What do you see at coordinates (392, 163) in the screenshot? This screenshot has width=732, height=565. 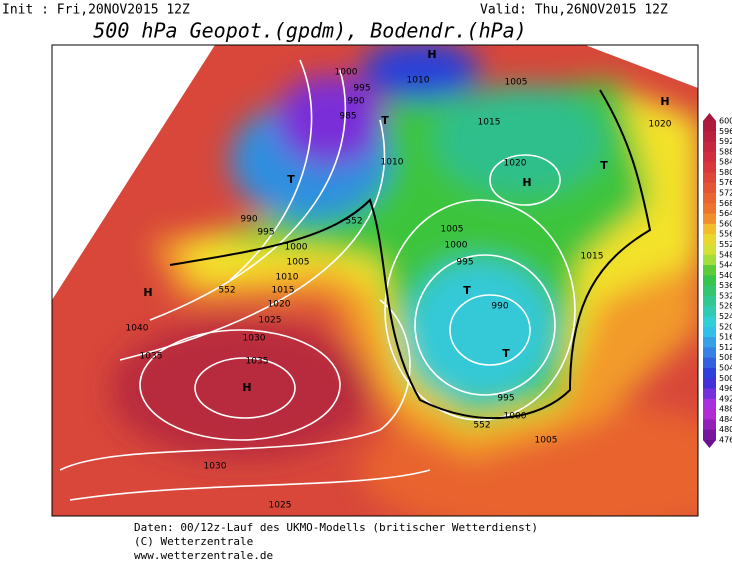 I see `contour-label: 1010` at bounding box center [392, 163].